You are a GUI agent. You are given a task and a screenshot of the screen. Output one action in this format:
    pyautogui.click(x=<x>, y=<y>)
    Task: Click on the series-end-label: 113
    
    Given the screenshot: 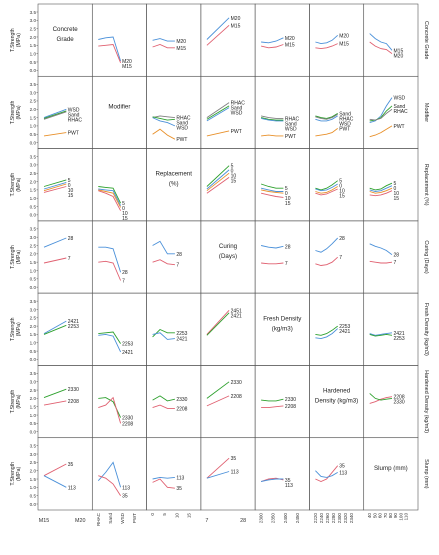 What is the action you would take?
    pyautogui.click(x=343, y=473)
    